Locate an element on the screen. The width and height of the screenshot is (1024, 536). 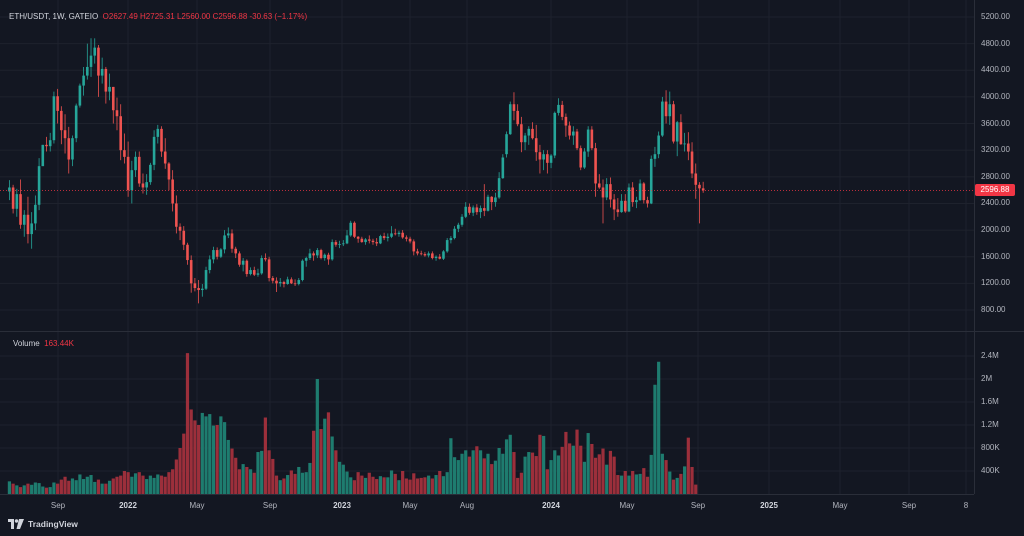
volume-axis: 2.4M 2M 1.6M 1.2M 800K 400K is located at coordinates (999, 413).